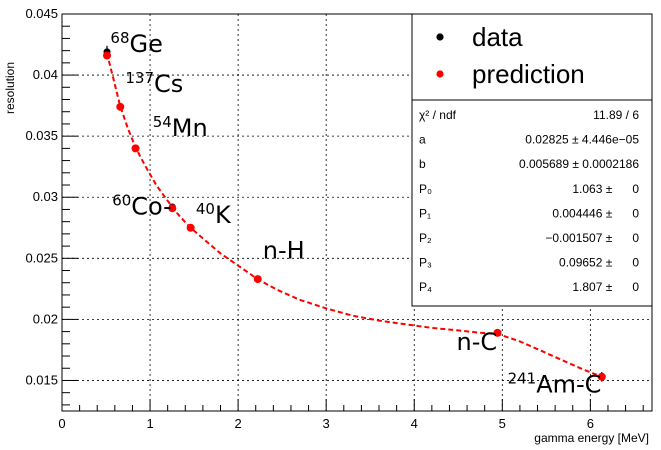 The height and width of the screenshot is (450, 661). Describe the element at coordinates (592, 238) in the screenshot. I see `stats-param-value: −0.001507 ± 0` at that location.